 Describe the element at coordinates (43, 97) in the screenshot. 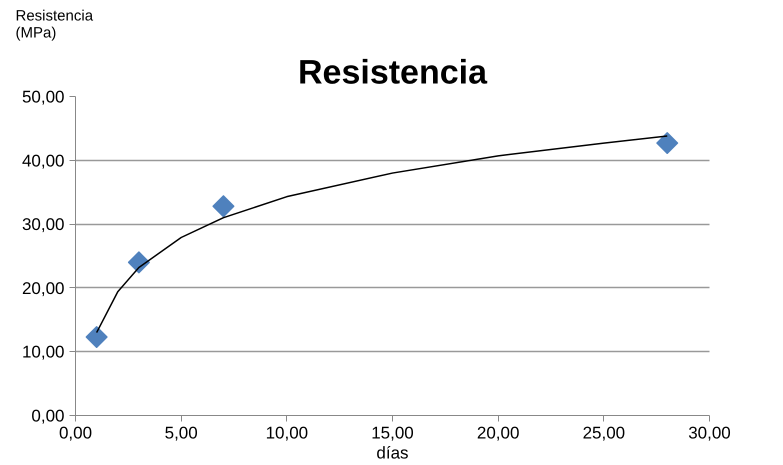

I see `y-tick-label: 50,00` at that location.